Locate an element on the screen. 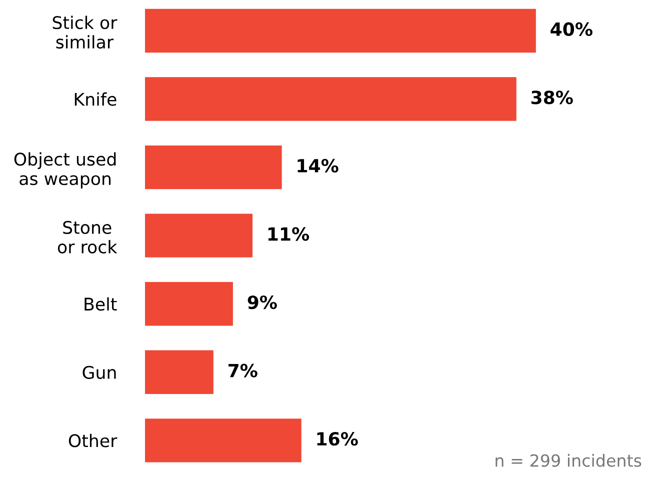 The height and width of the screenshot is (478, 646). data-label: 11% is located at coordinates (289, 234).